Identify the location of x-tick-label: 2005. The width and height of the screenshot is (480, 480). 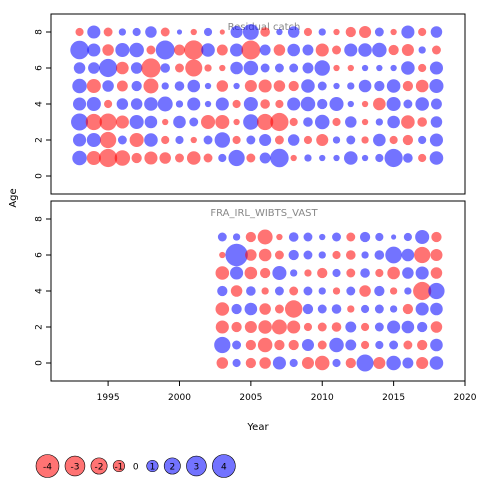
(250, 398).